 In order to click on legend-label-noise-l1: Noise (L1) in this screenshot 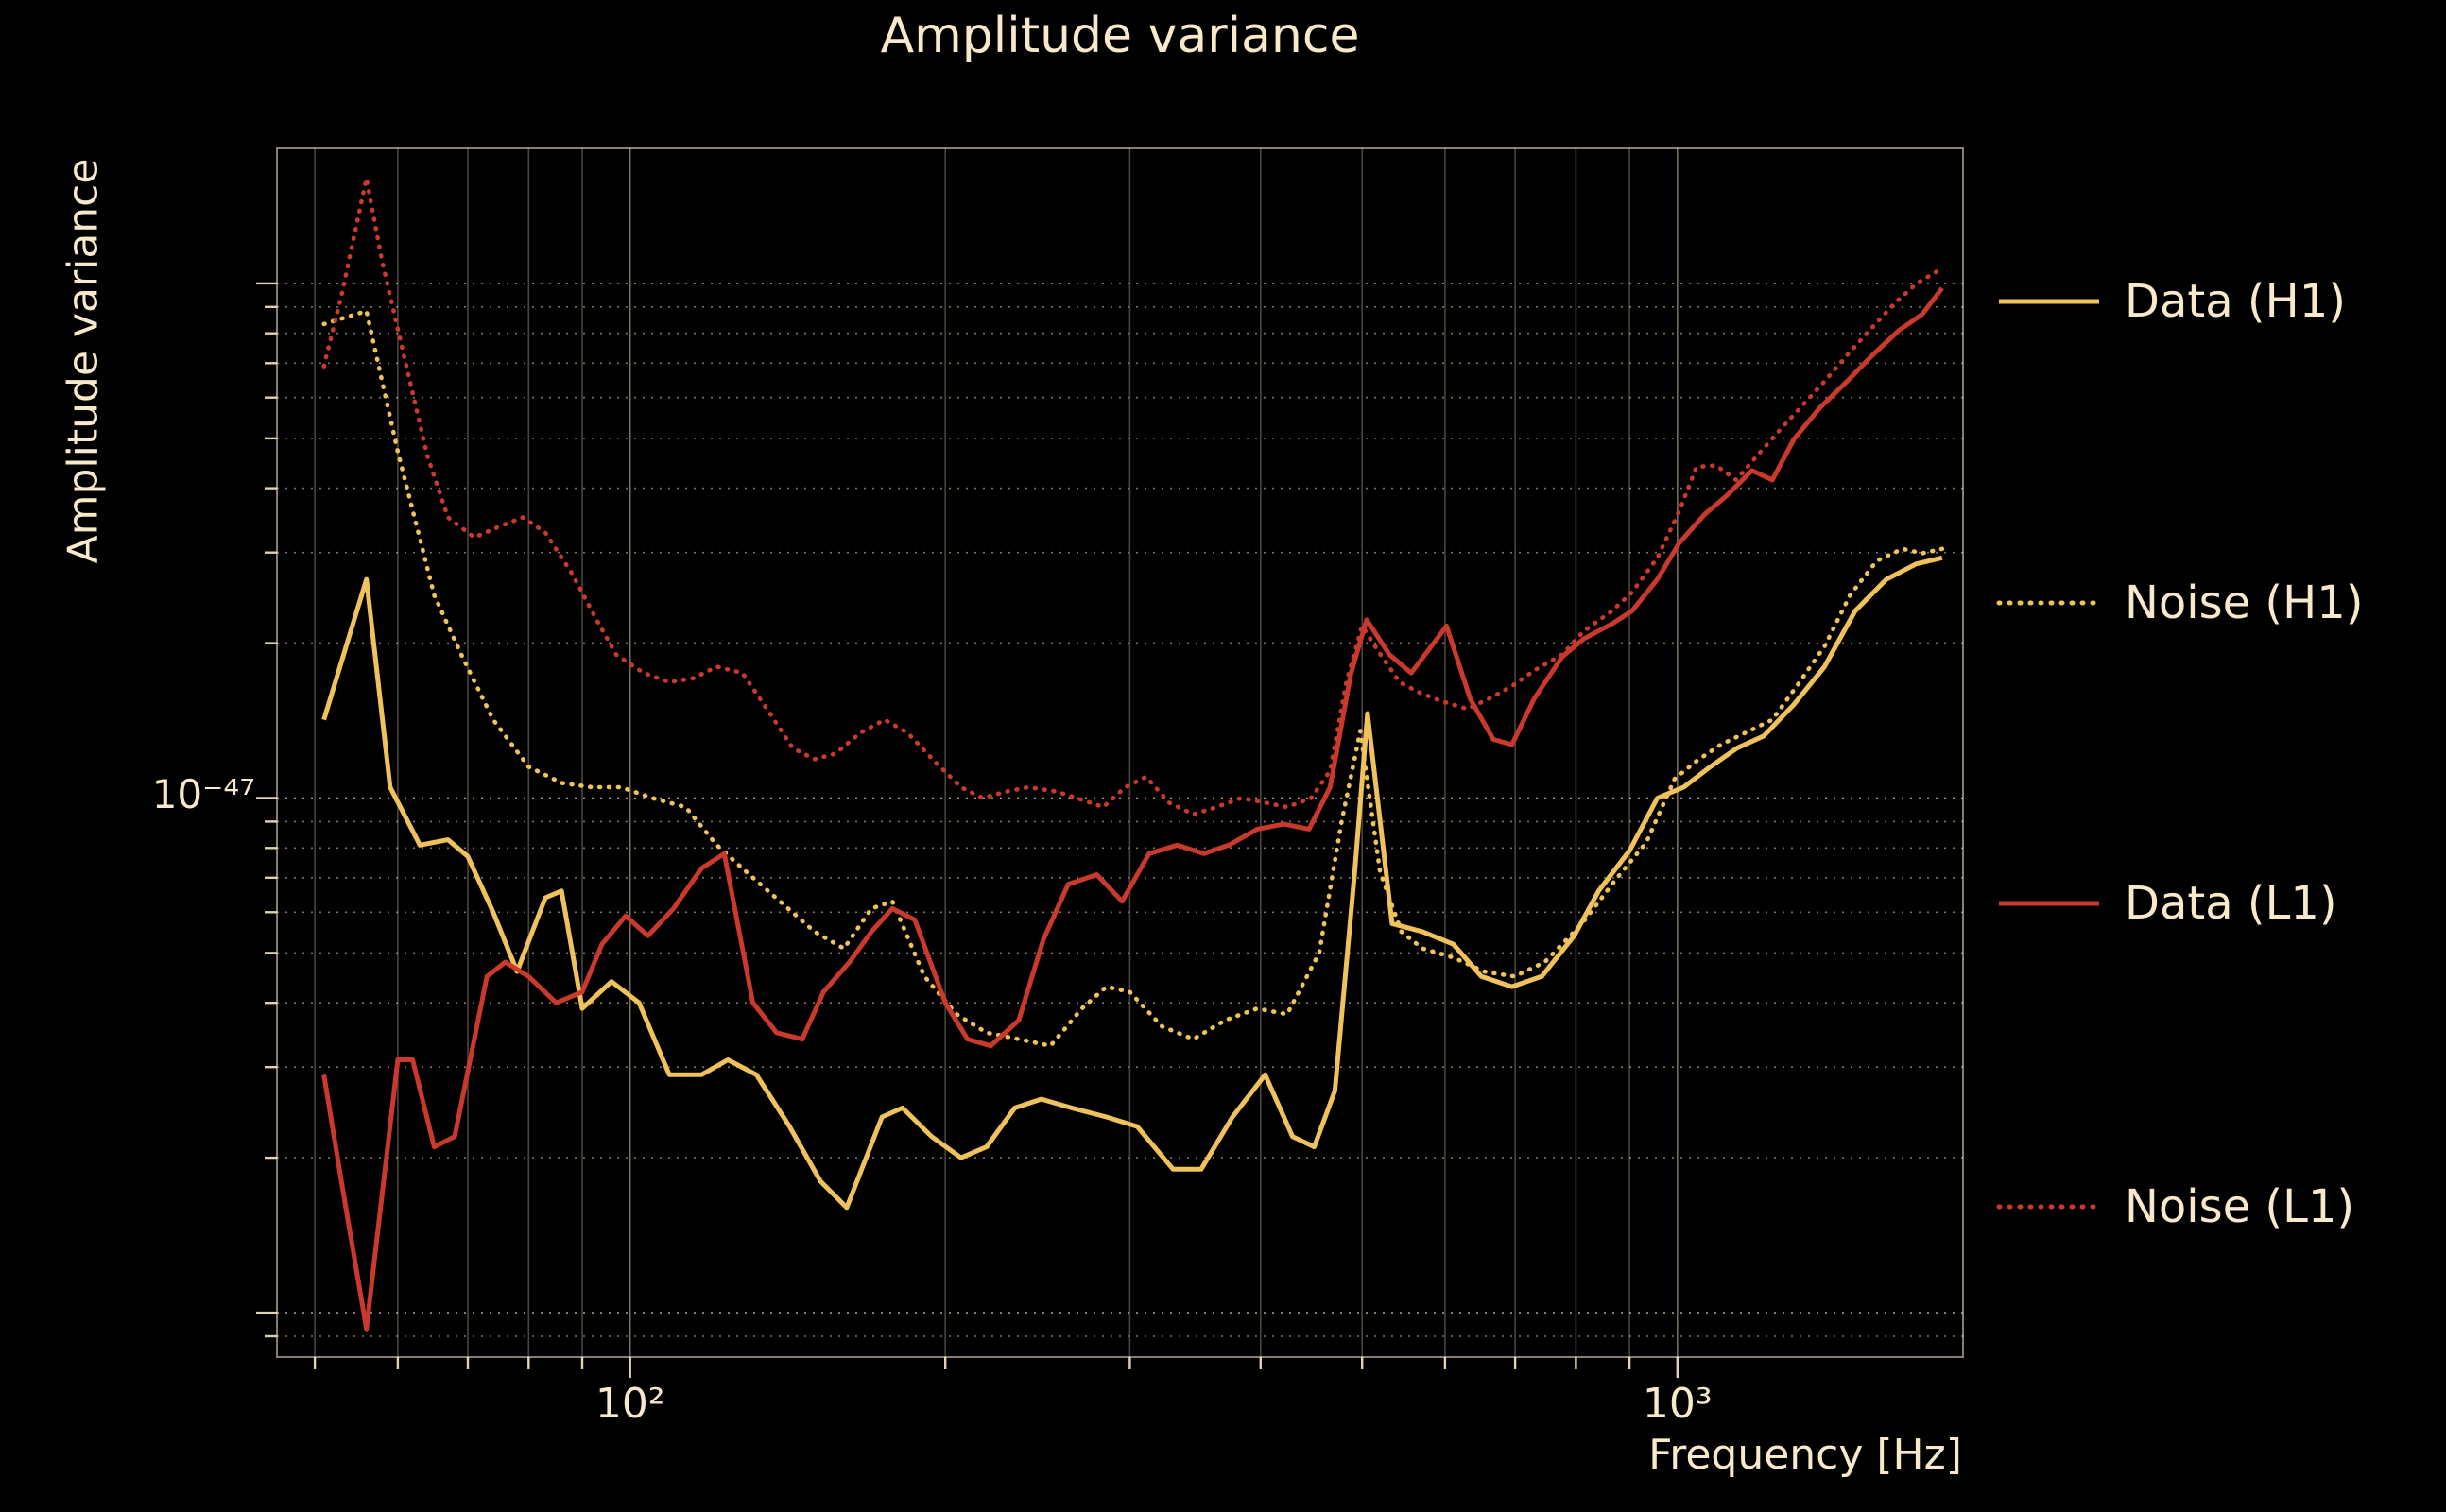, I will do `click(2240, 1206)`.